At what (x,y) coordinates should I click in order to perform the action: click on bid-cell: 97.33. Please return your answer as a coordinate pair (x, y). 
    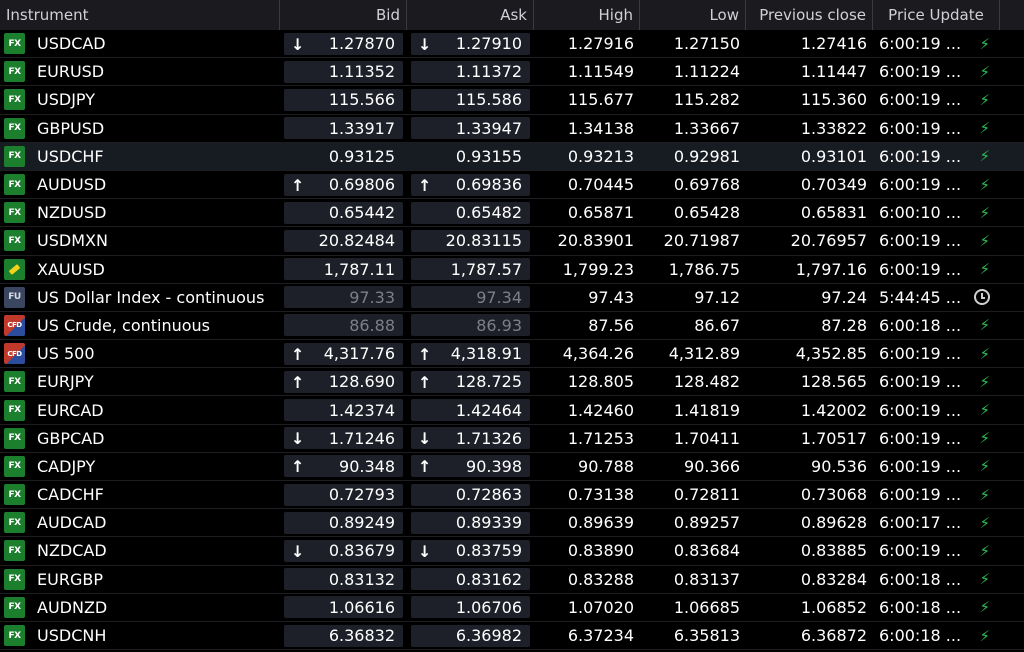
    Looking at the image, I should click on (343, 297).